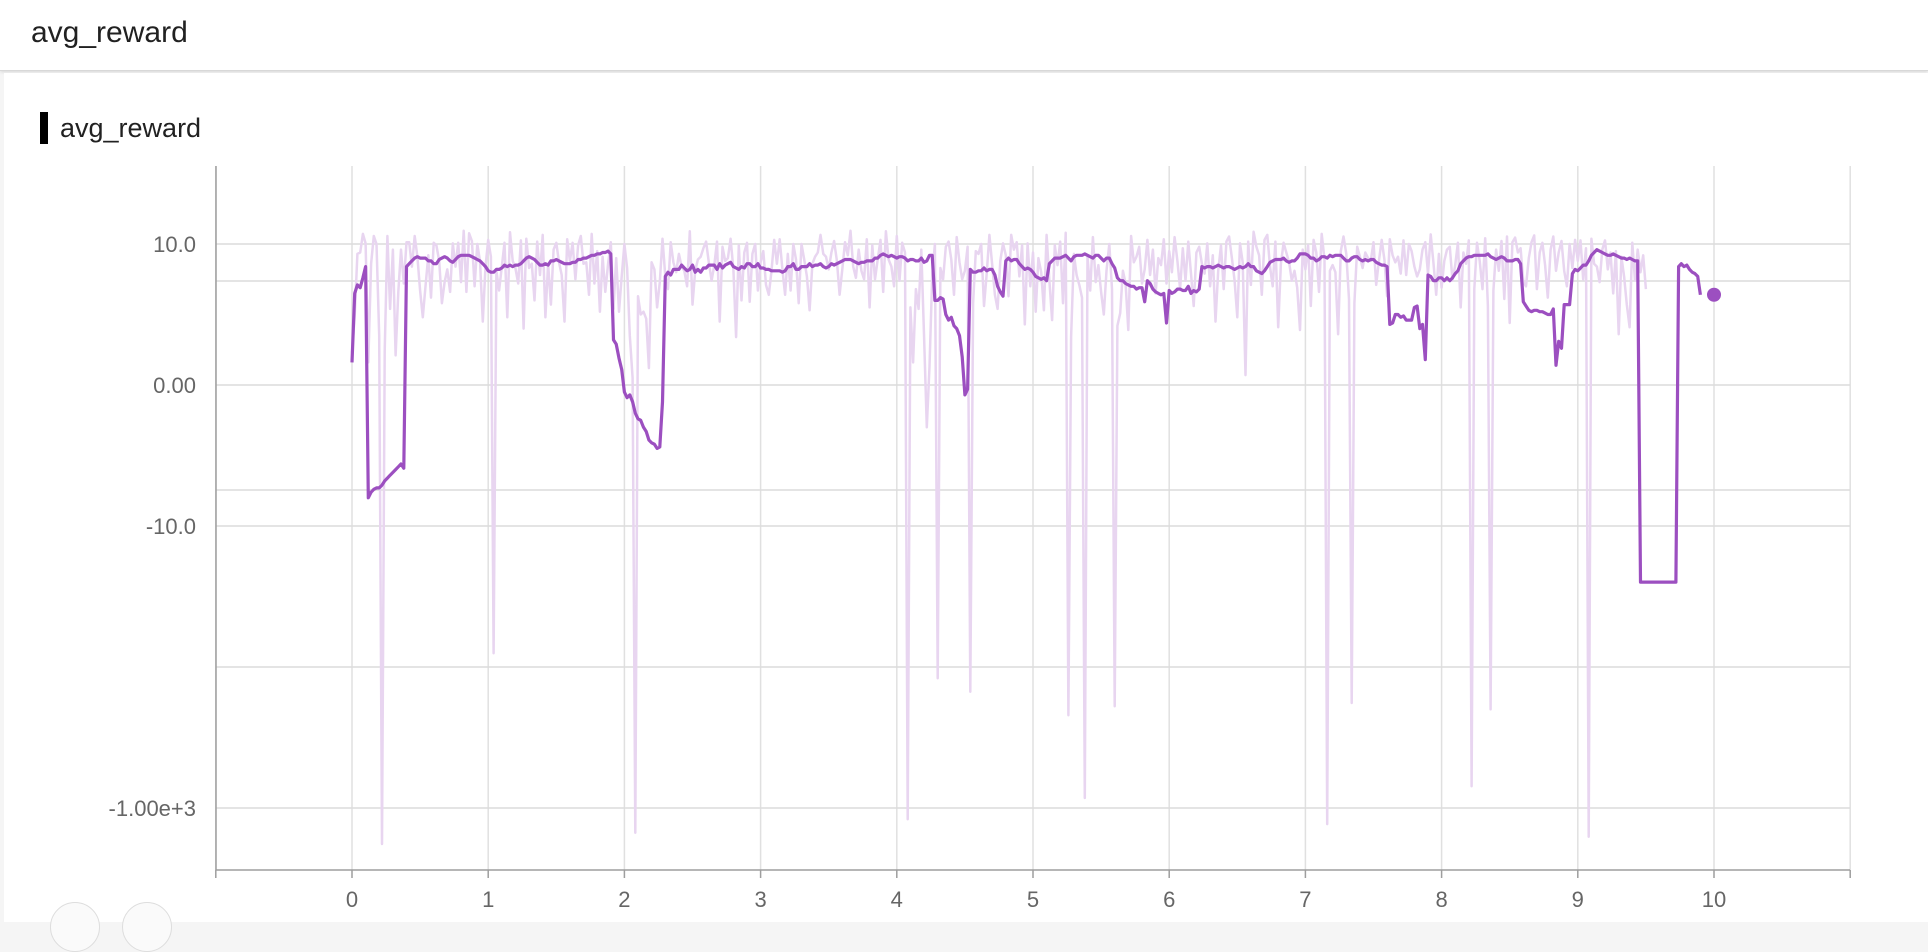 The height and width of the screenshot is (952, 1928). Describe the element at coordinates (1578, 899) in the screenshot. I see `x-tick-label: 9` at that location.